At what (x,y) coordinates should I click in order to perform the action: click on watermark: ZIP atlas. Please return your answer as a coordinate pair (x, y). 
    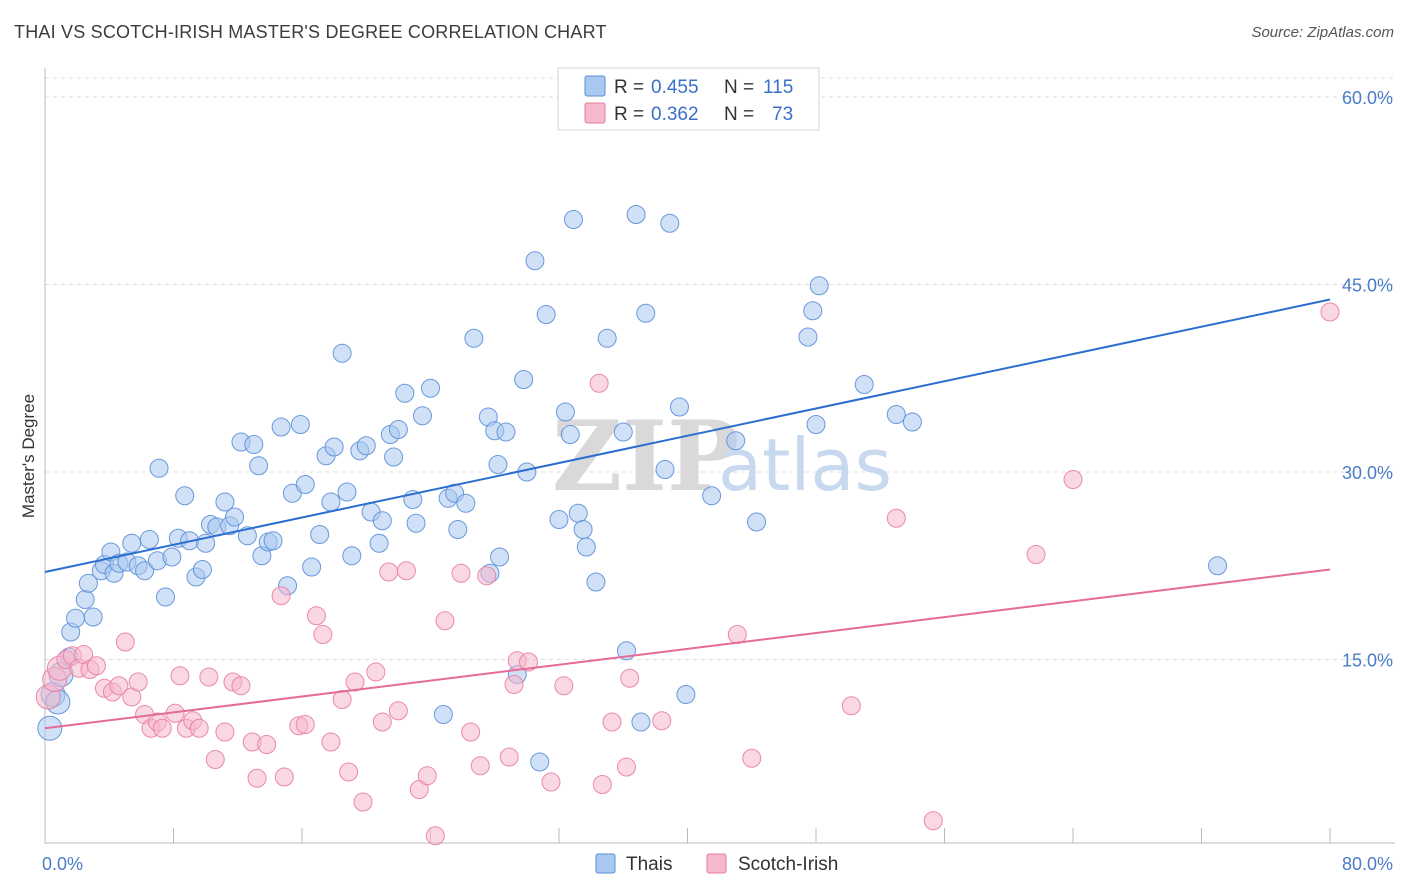
    Looking at the image, I should click on (722, 456).